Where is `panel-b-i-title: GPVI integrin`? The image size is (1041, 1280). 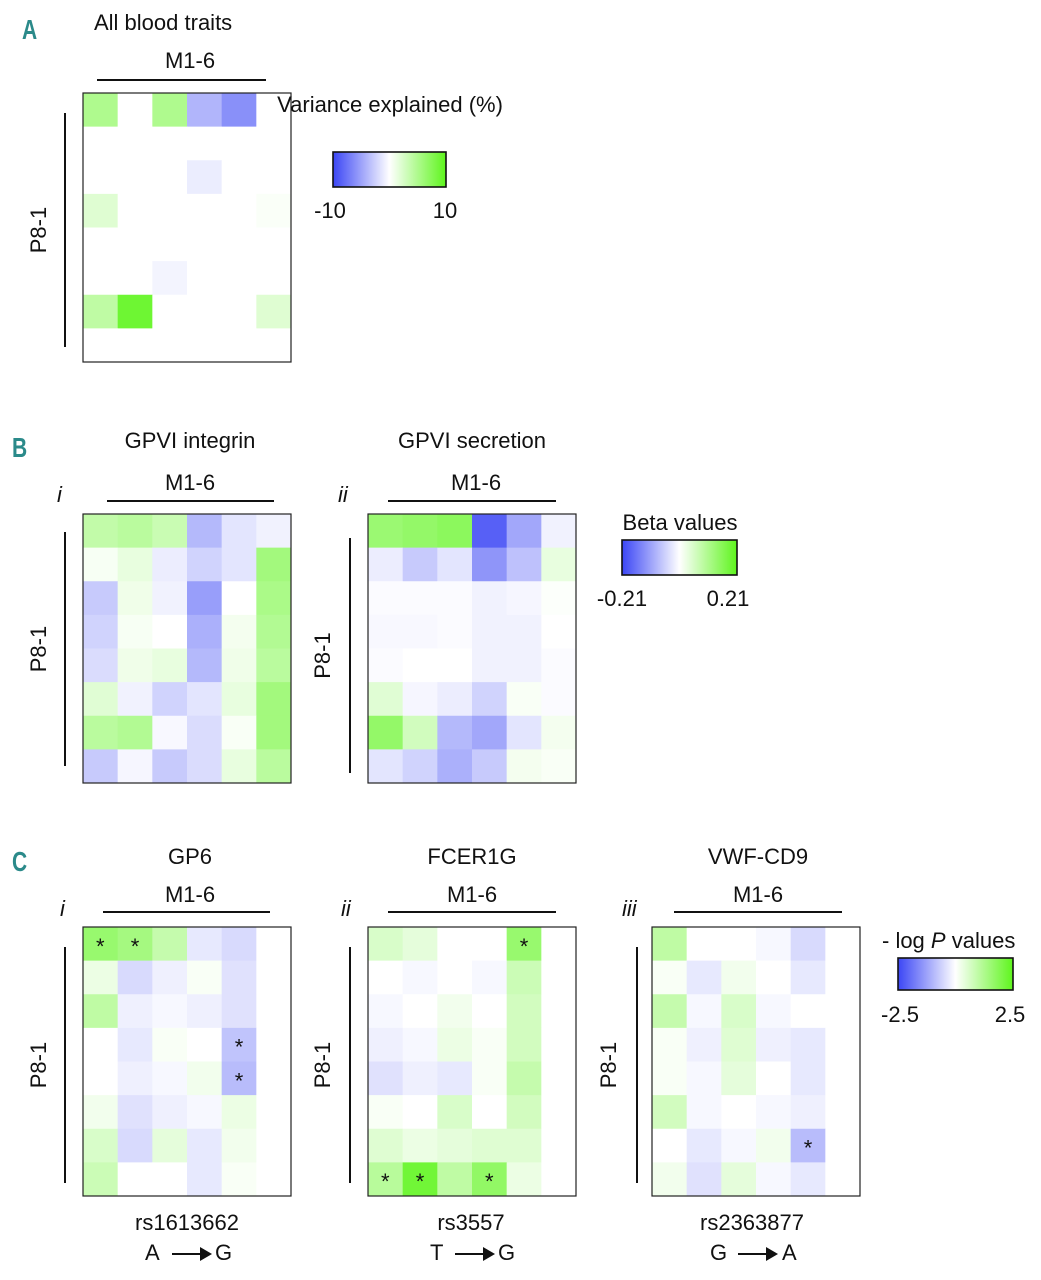
panel-b-i-title: GPVI integrin is located at coordinates (190, 440).